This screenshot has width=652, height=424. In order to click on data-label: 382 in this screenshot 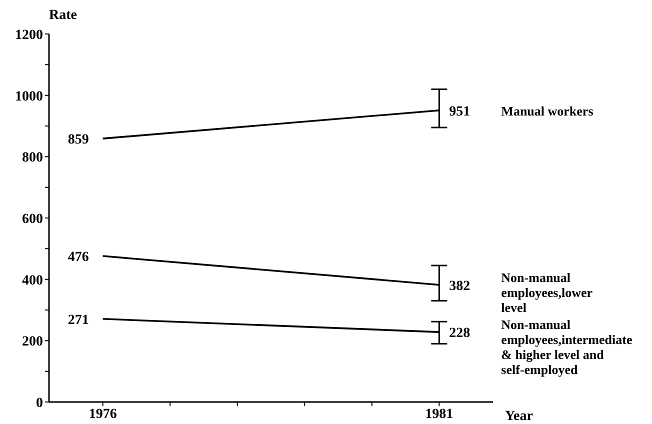, I will do `click(459, 286)`.